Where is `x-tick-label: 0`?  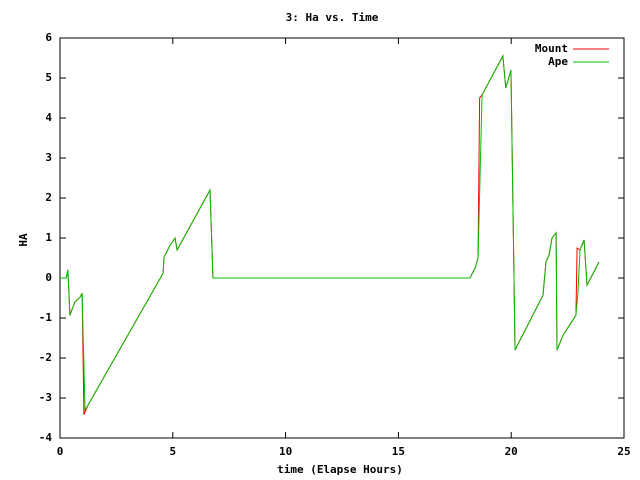
x-tick-label: 0 is located at coordinates (60, 451).